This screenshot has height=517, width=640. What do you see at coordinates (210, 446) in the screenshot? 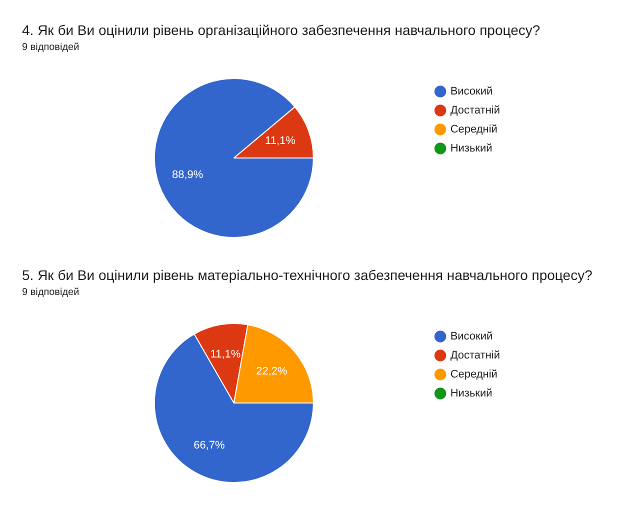
I see `data-label: 66,7%` at bounding box center [210, 446].